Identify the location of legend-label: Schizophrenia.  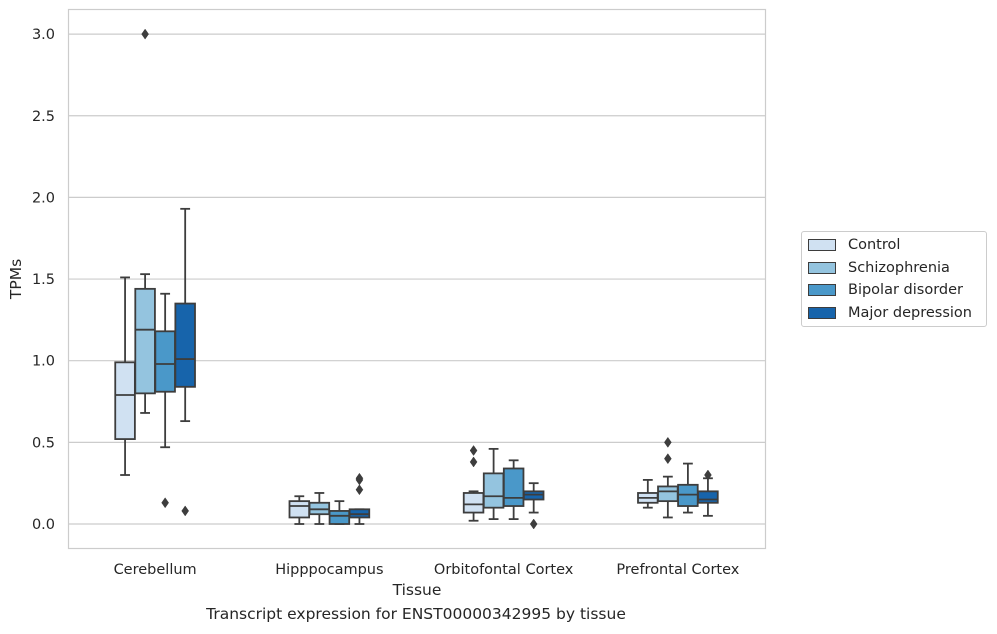
(899, 267).